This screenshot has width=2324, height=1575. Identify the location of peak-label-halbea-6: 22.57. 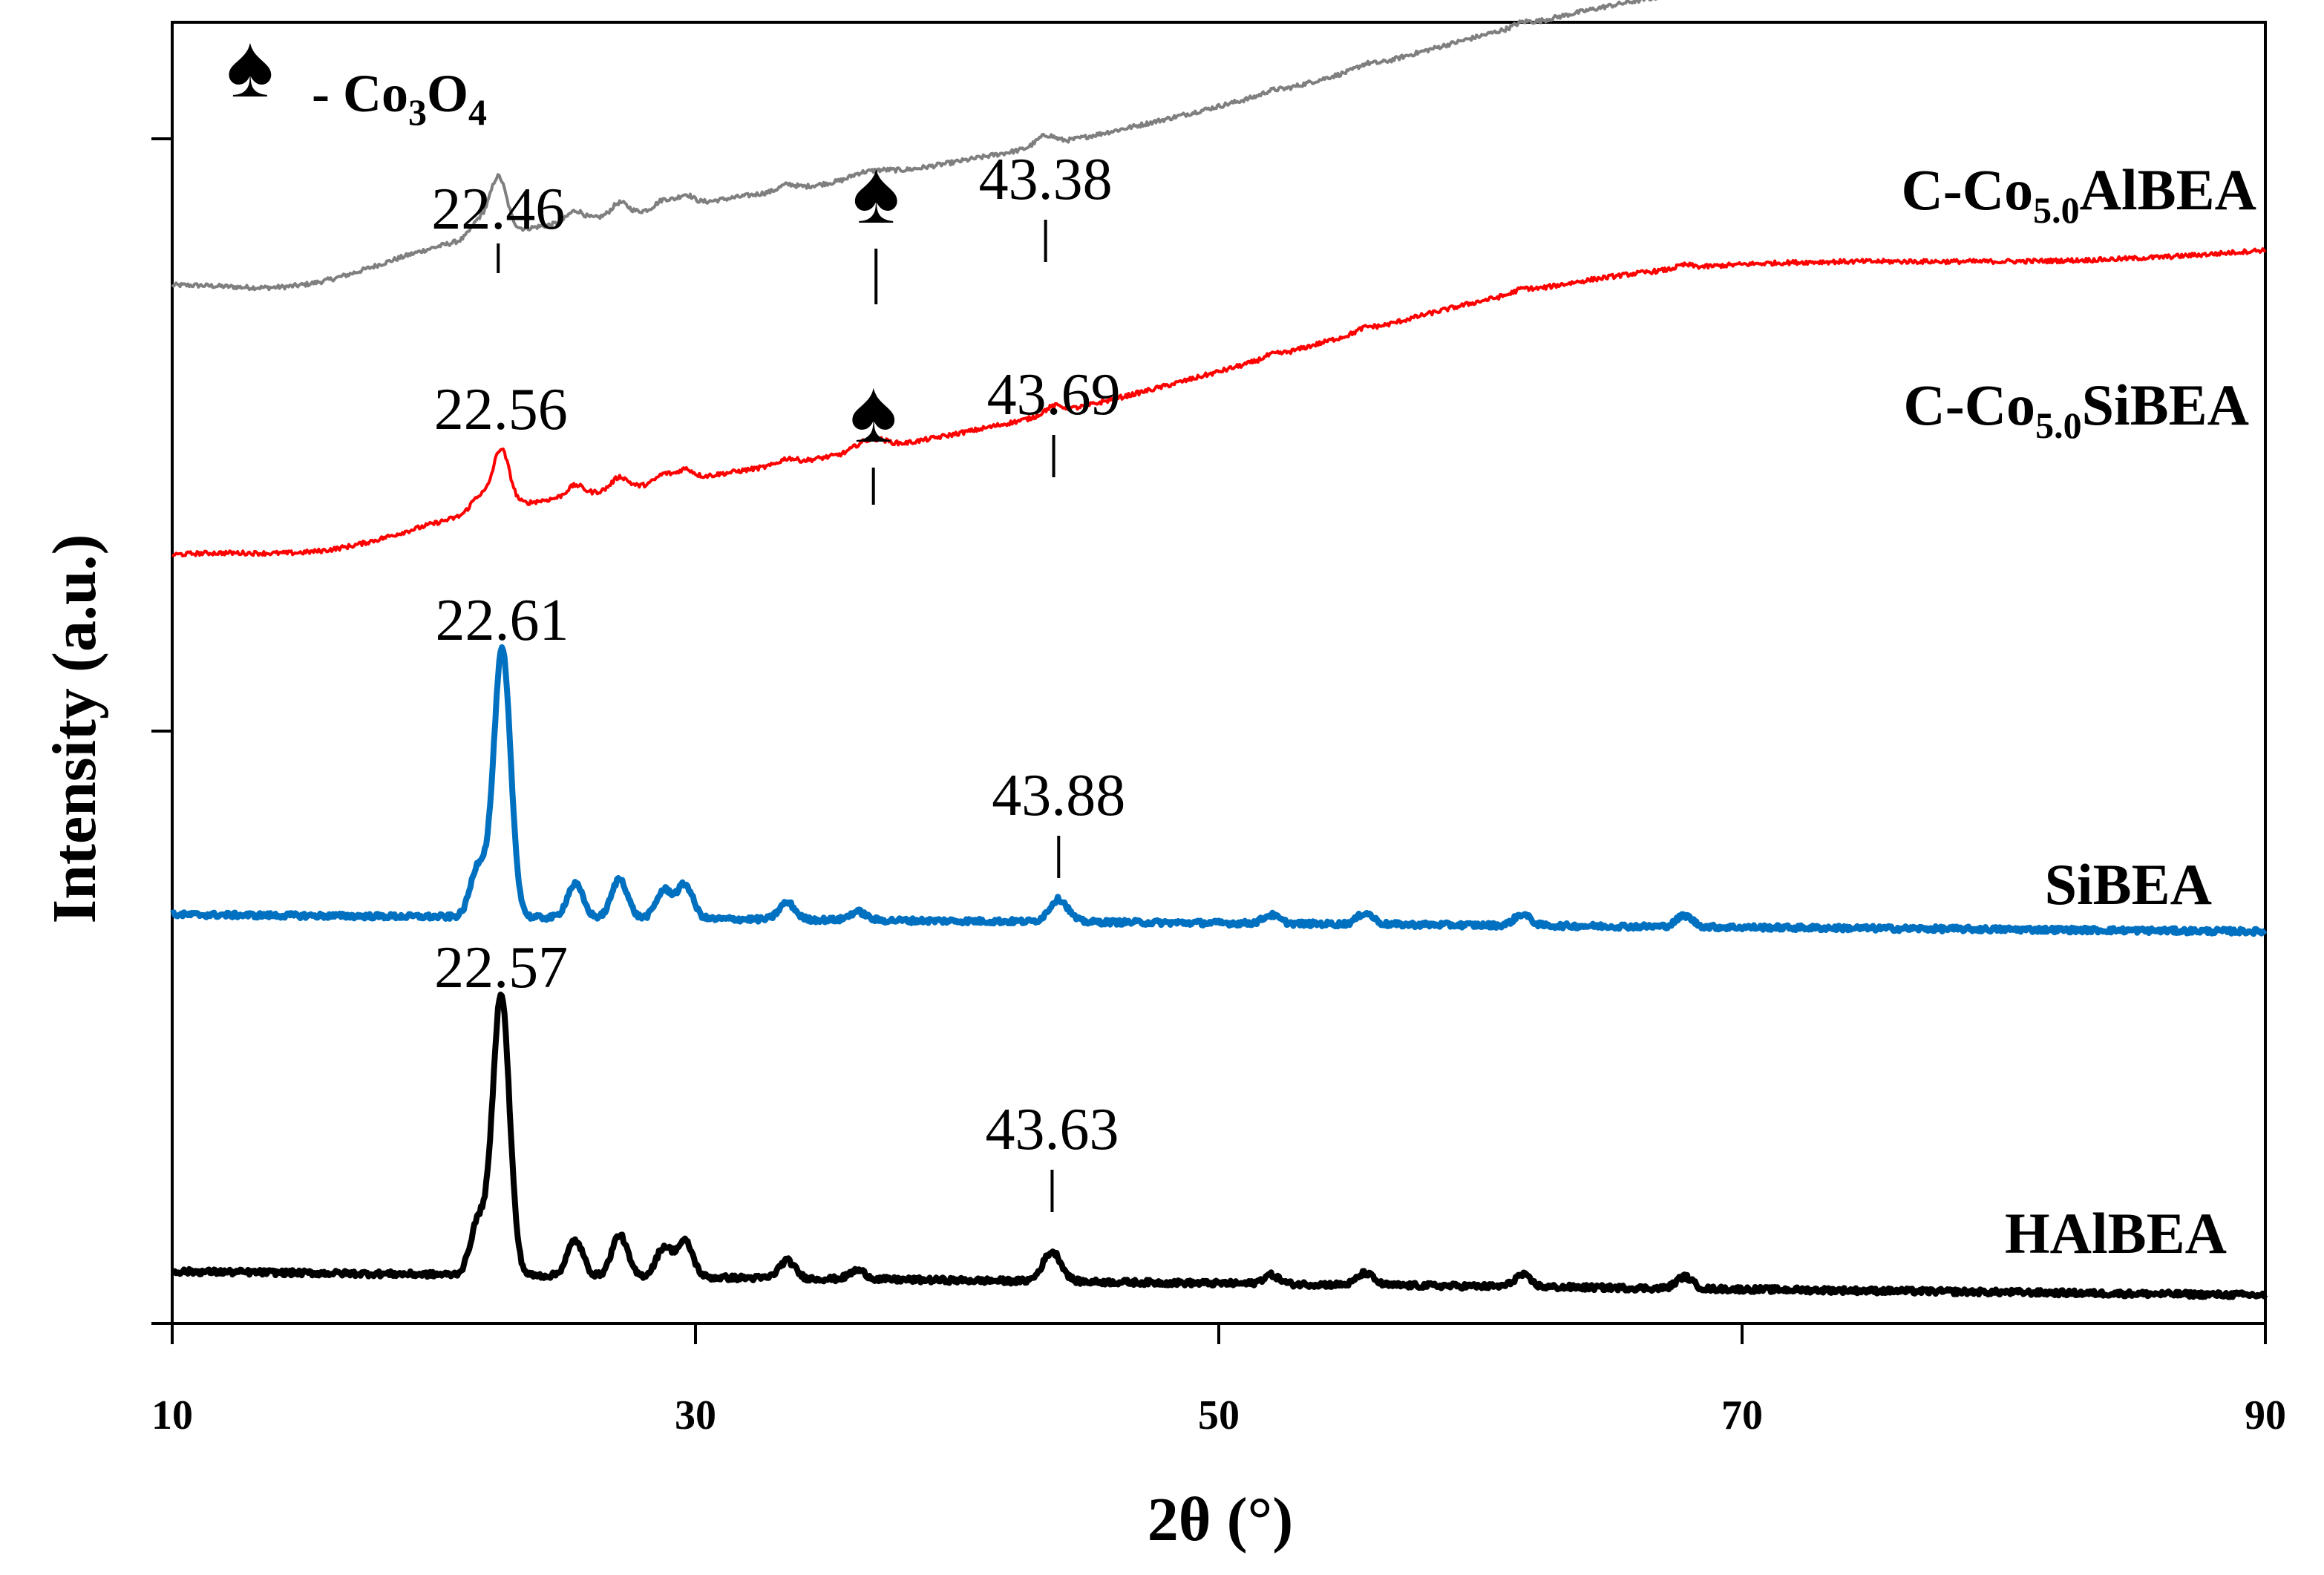
(501, 968).